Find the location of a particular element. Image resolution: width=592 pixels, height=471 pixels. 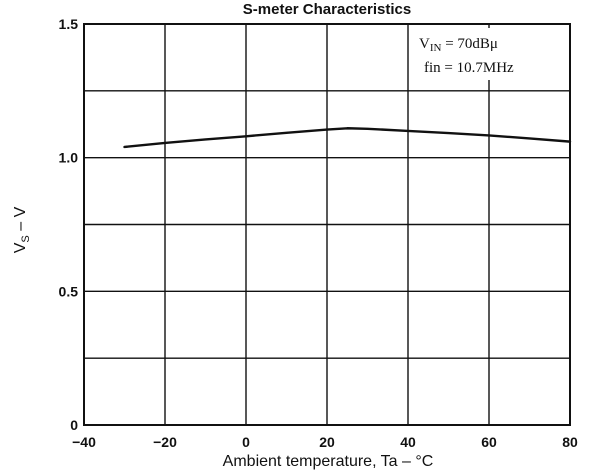

series-line is located at coordinates (347, 138).